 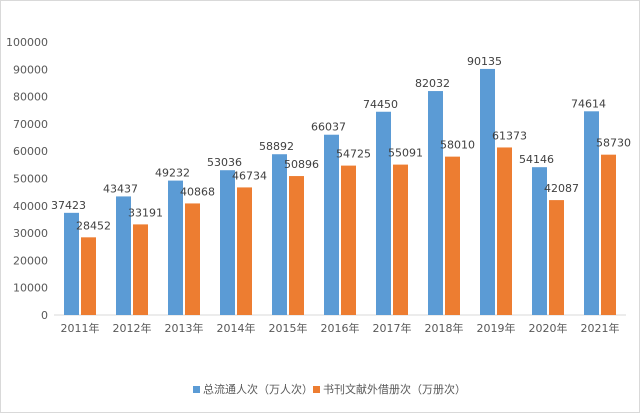 I want to click on y-tick-label: 30000, so click(x=30, y=233).